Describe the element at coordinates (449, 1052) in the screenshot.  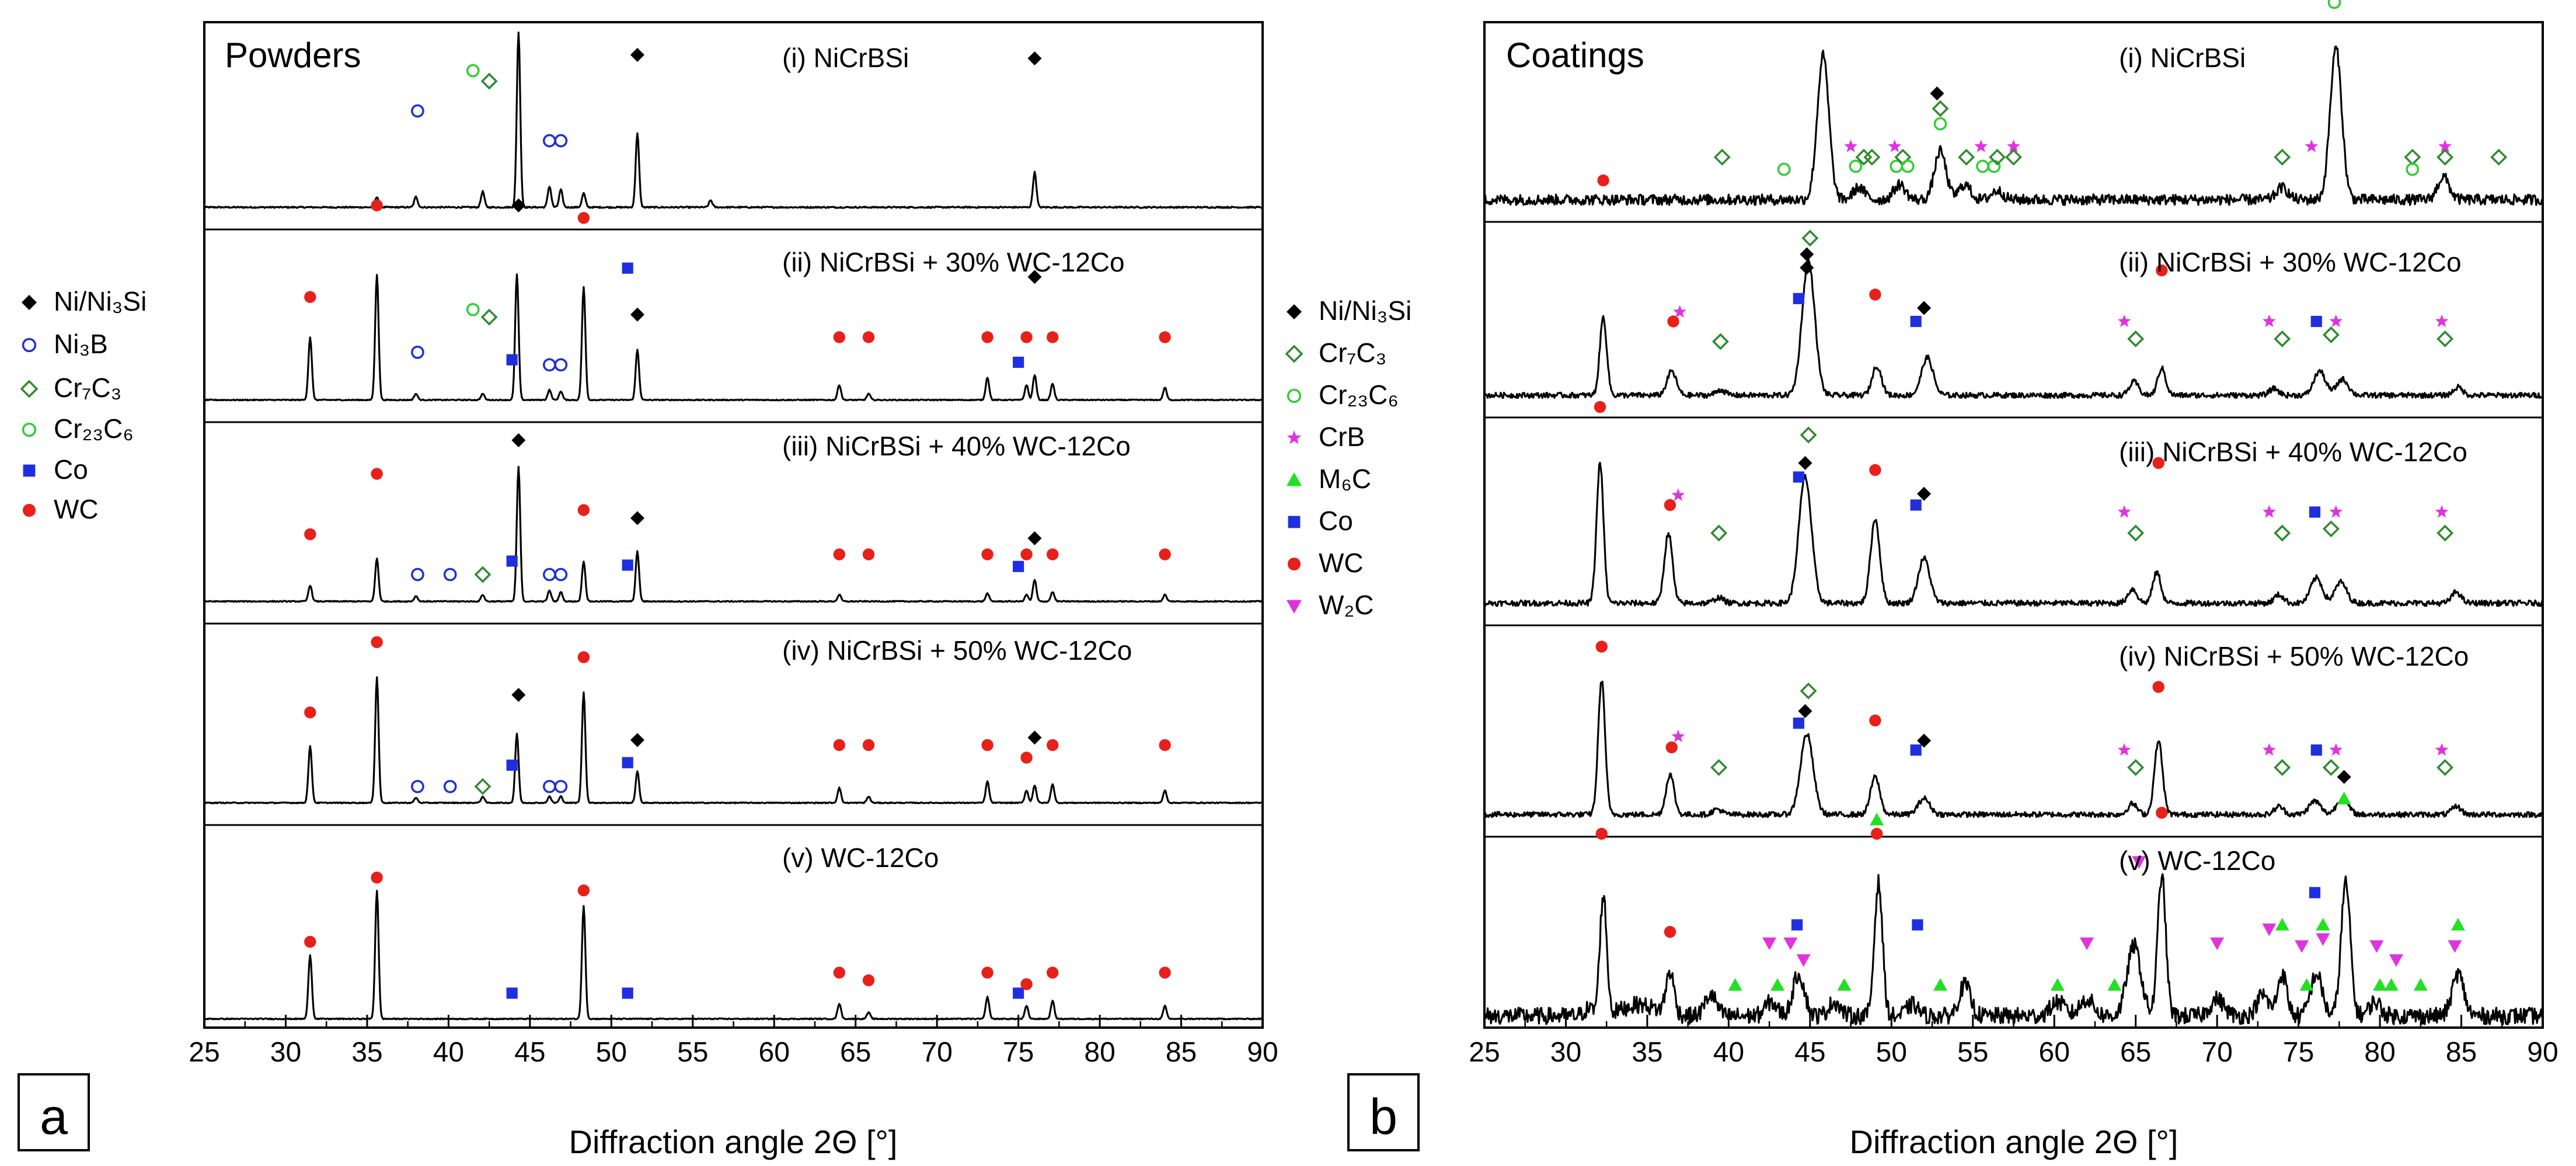
I see `x-tick-label: 40` at that location.